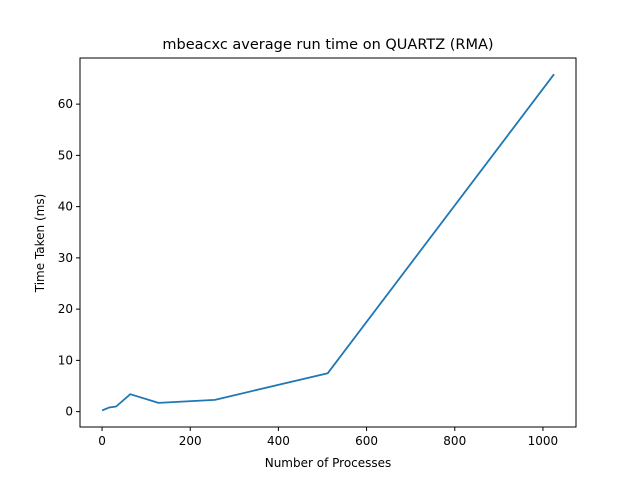 The width and height of the screenshot is (640, 480). I want to click on x-tick-label: 0, so click(102, 441).